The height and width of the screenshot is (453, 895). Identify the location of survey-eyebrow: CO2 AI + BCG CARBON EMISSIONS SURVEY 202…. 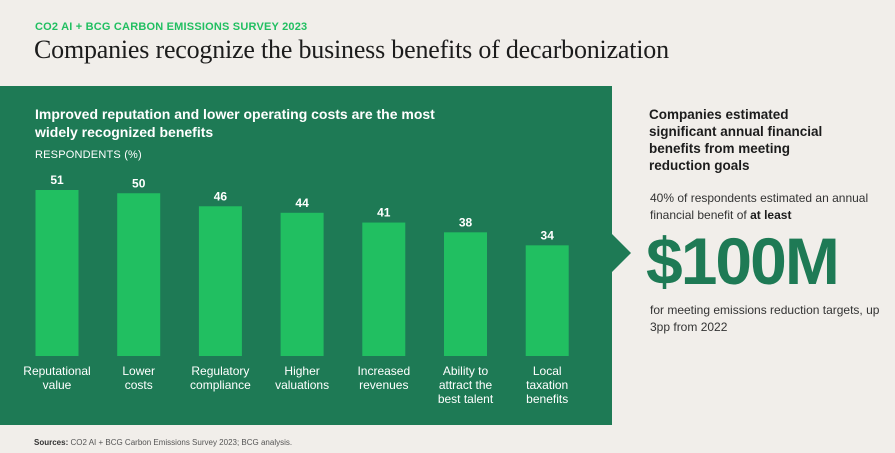
(171, 27).